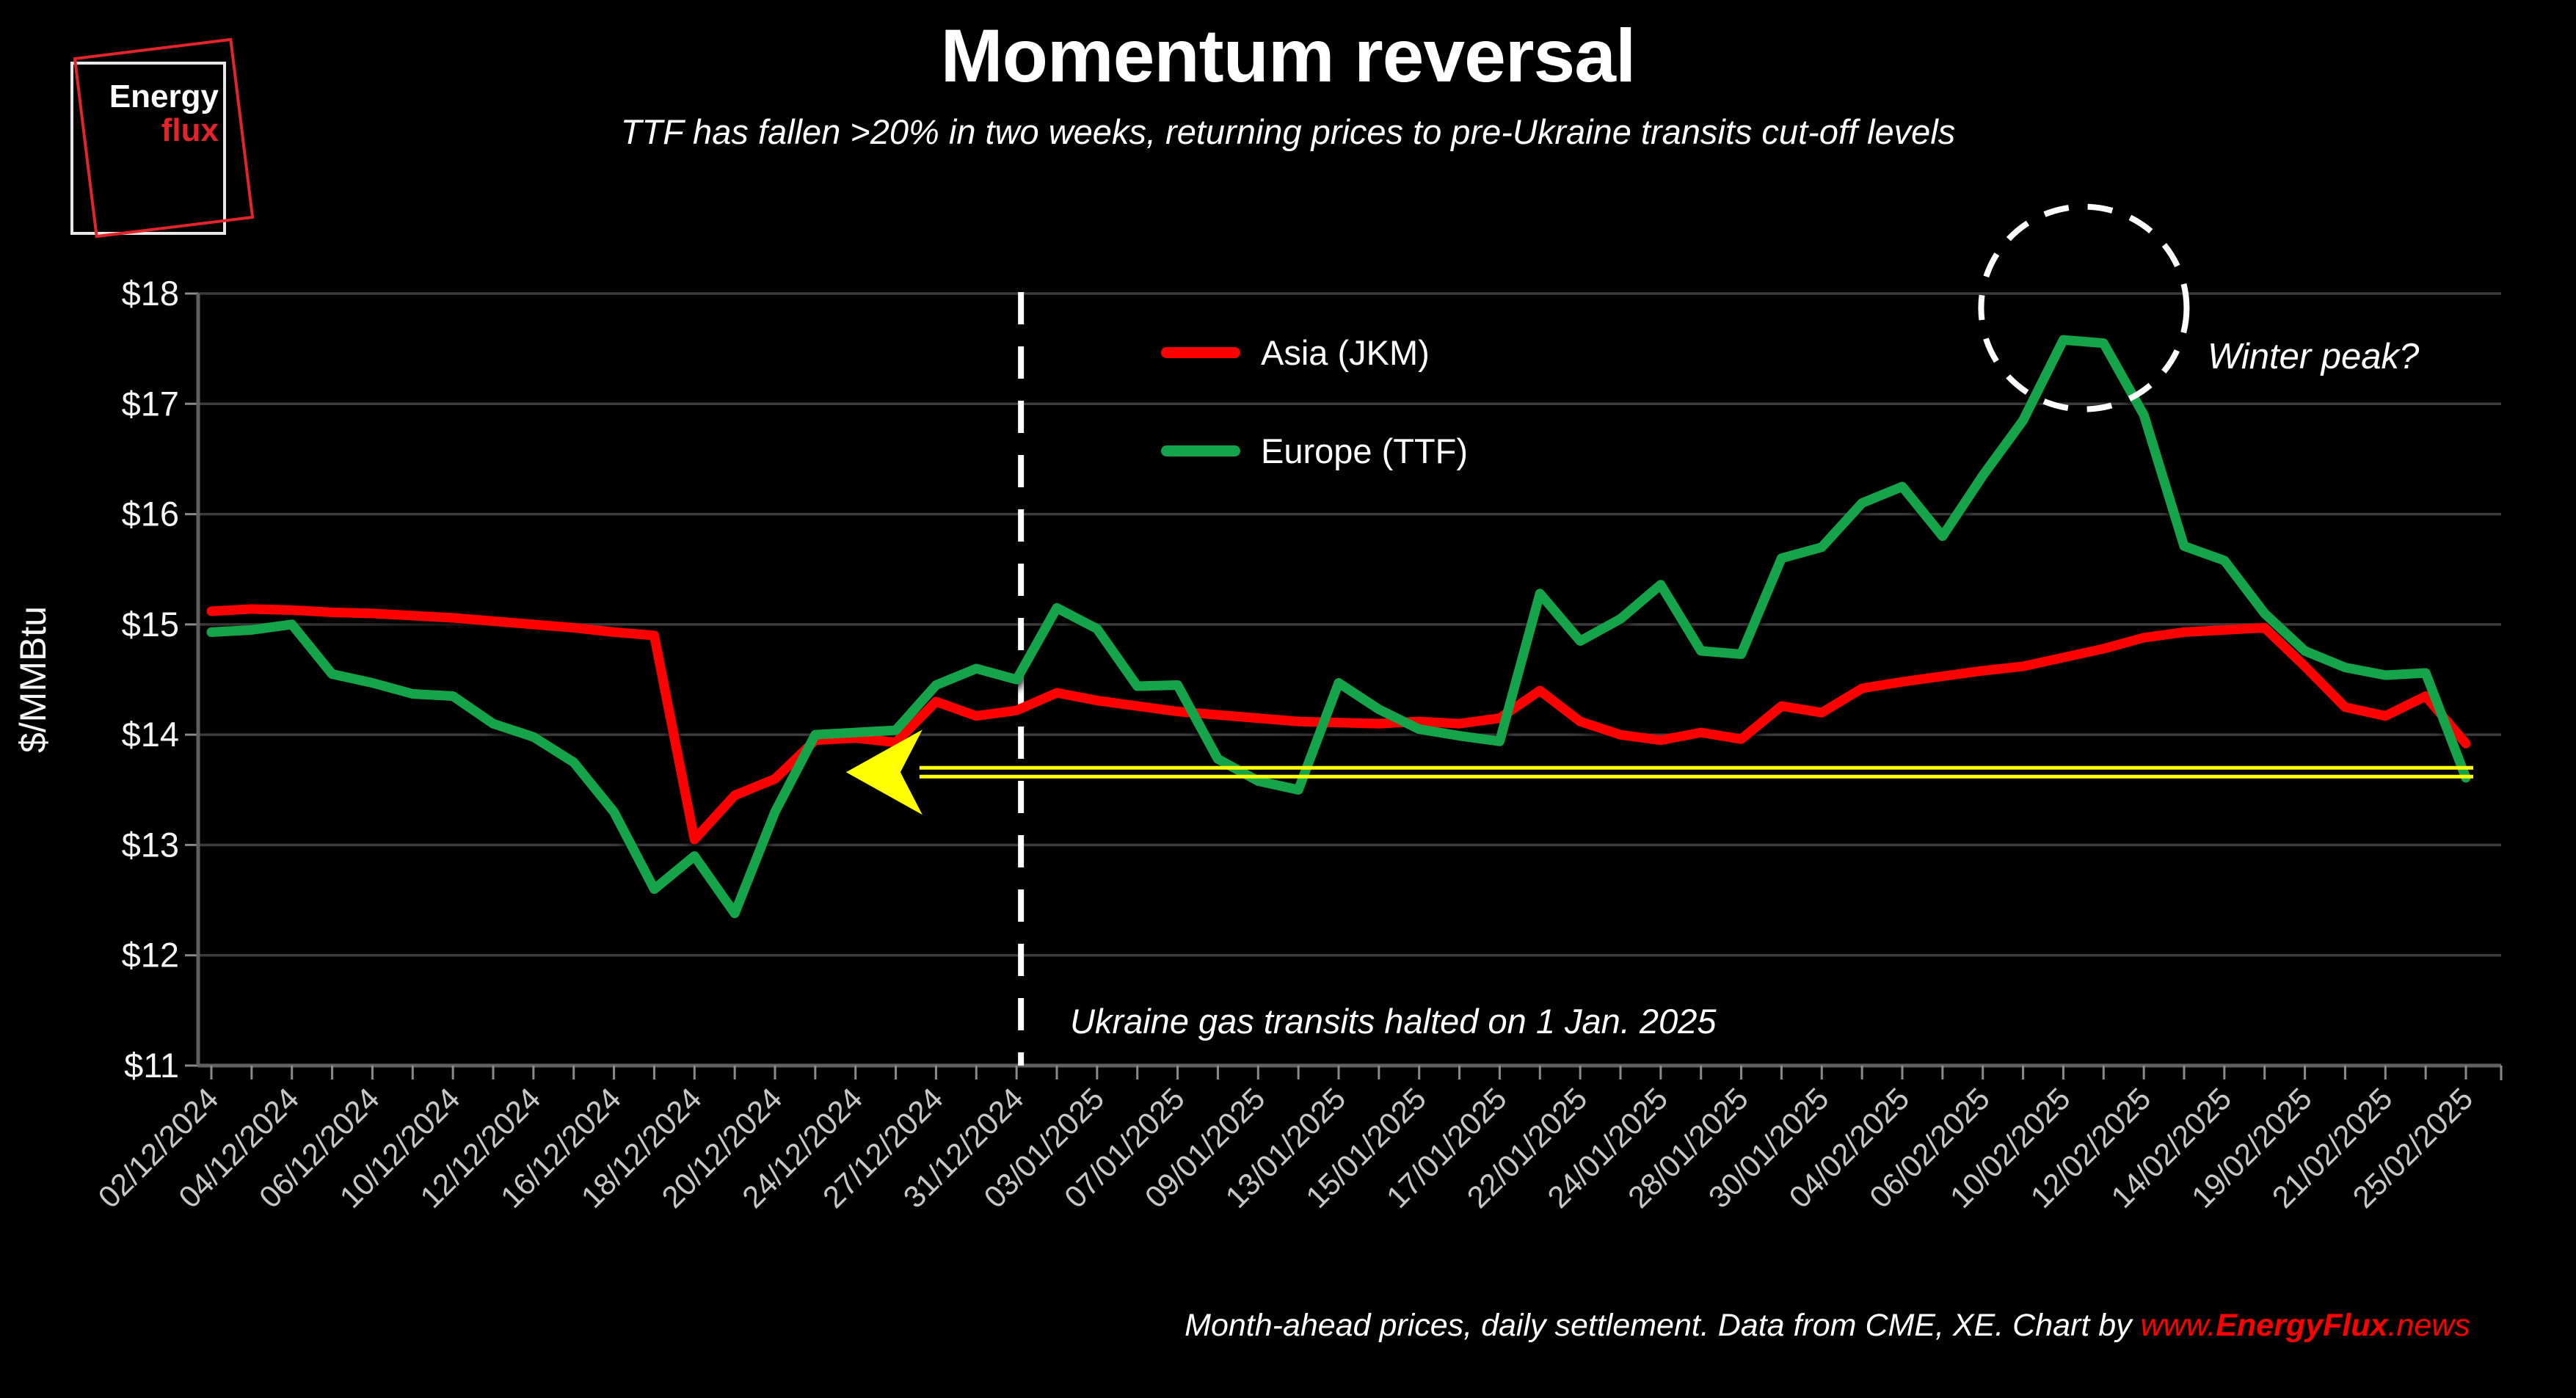  Describe the element at coordinates (150, 844) in the screenshot. I see `svg-text: $13` at that location.